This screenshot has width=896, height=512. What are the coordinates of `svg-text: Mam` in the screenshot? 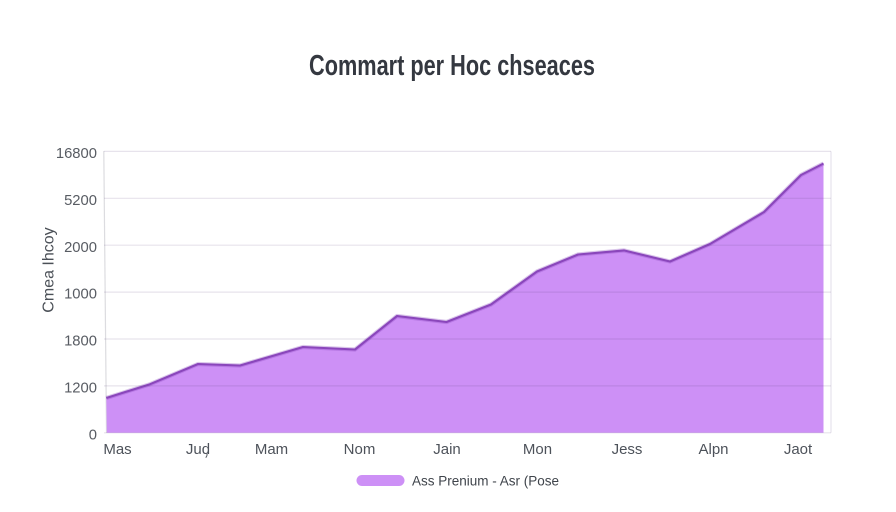 It's located at (271, 449).